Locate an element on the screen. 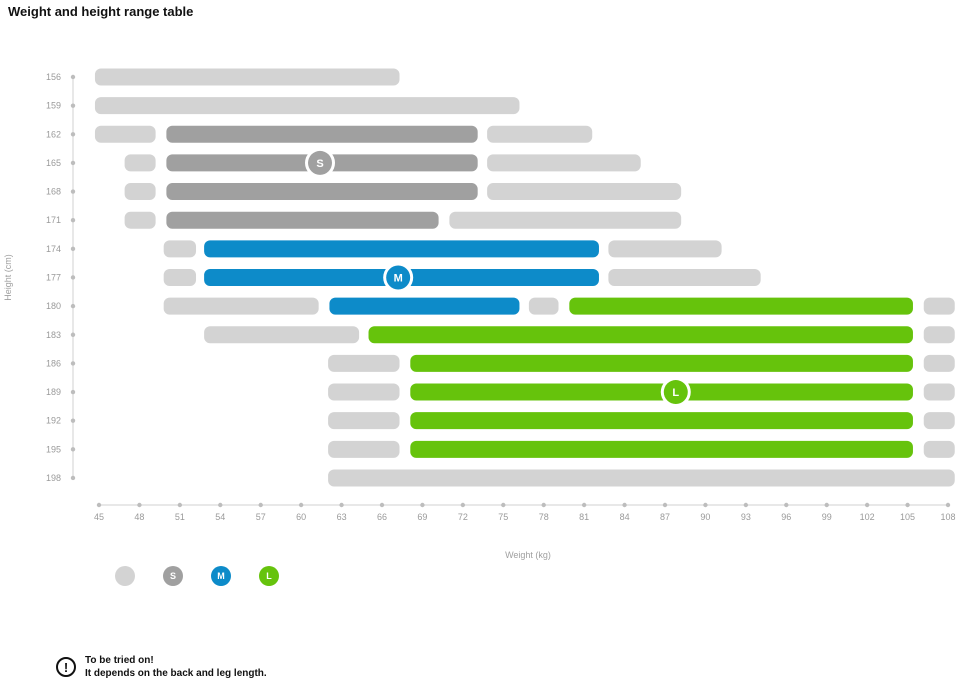 The width and height of the screenshot is (976, 684). legend-swatch-s is located at coordinates (173, 576).